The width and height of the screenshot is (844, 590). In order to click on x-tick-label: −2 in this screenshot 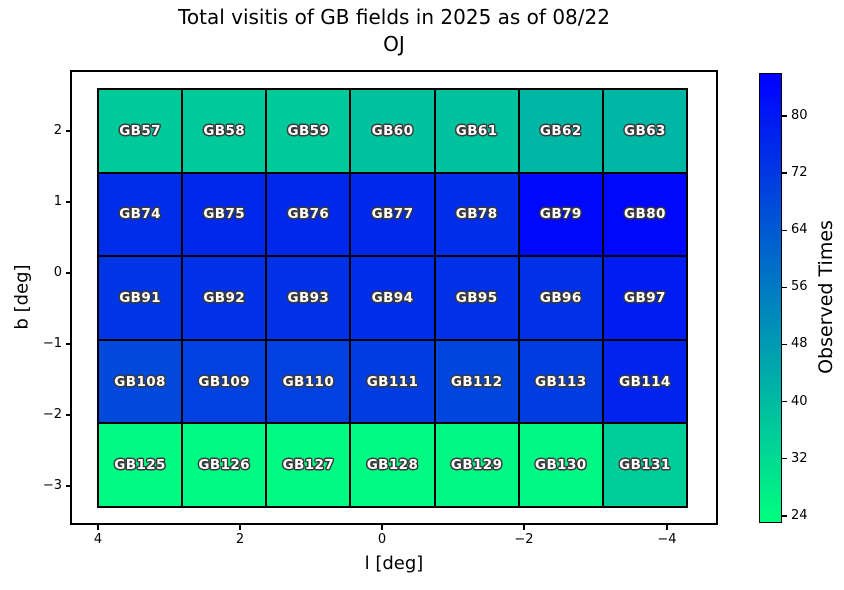, I will do `click(524, 539)`.